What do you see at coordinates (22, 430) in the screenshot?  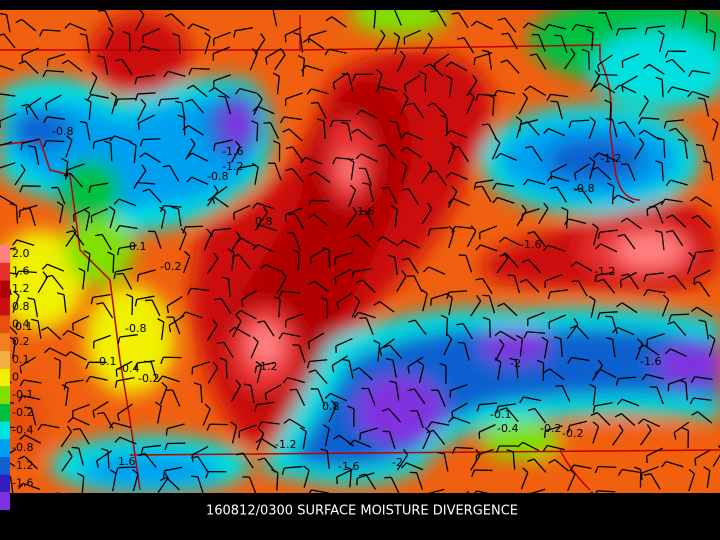 I see `legend-label: -0.4` at bounding box center [22, 430].